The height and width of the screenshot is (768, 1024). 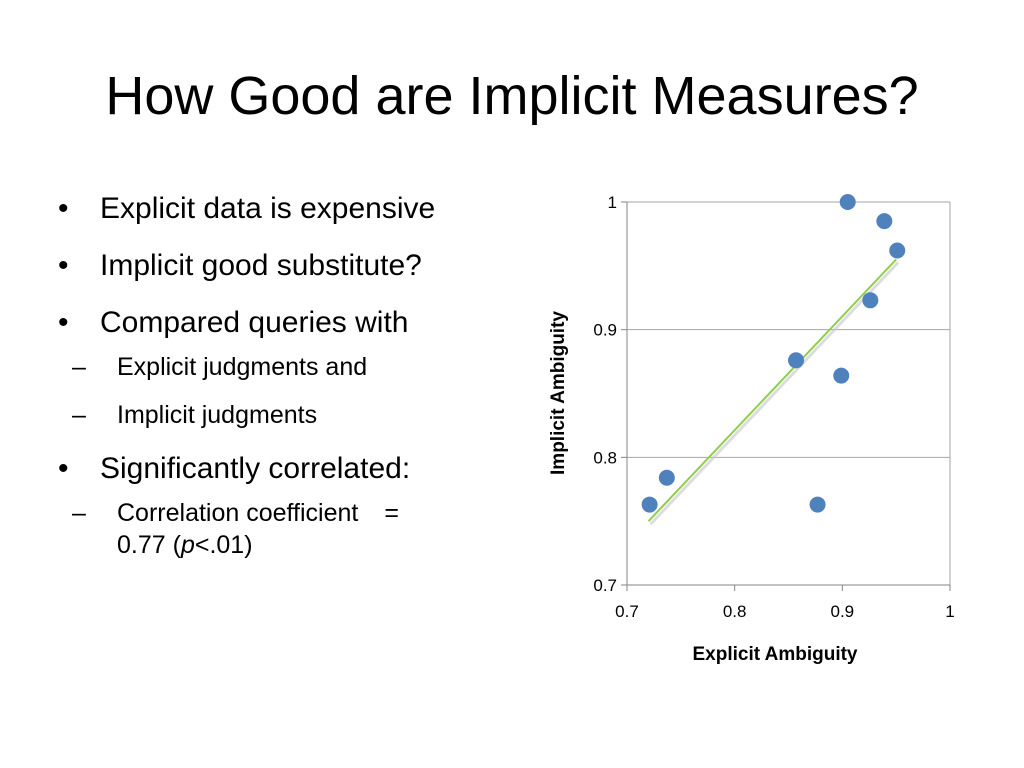 I want to click on y-tick-label: 0.7, so click(x=605, y=585).